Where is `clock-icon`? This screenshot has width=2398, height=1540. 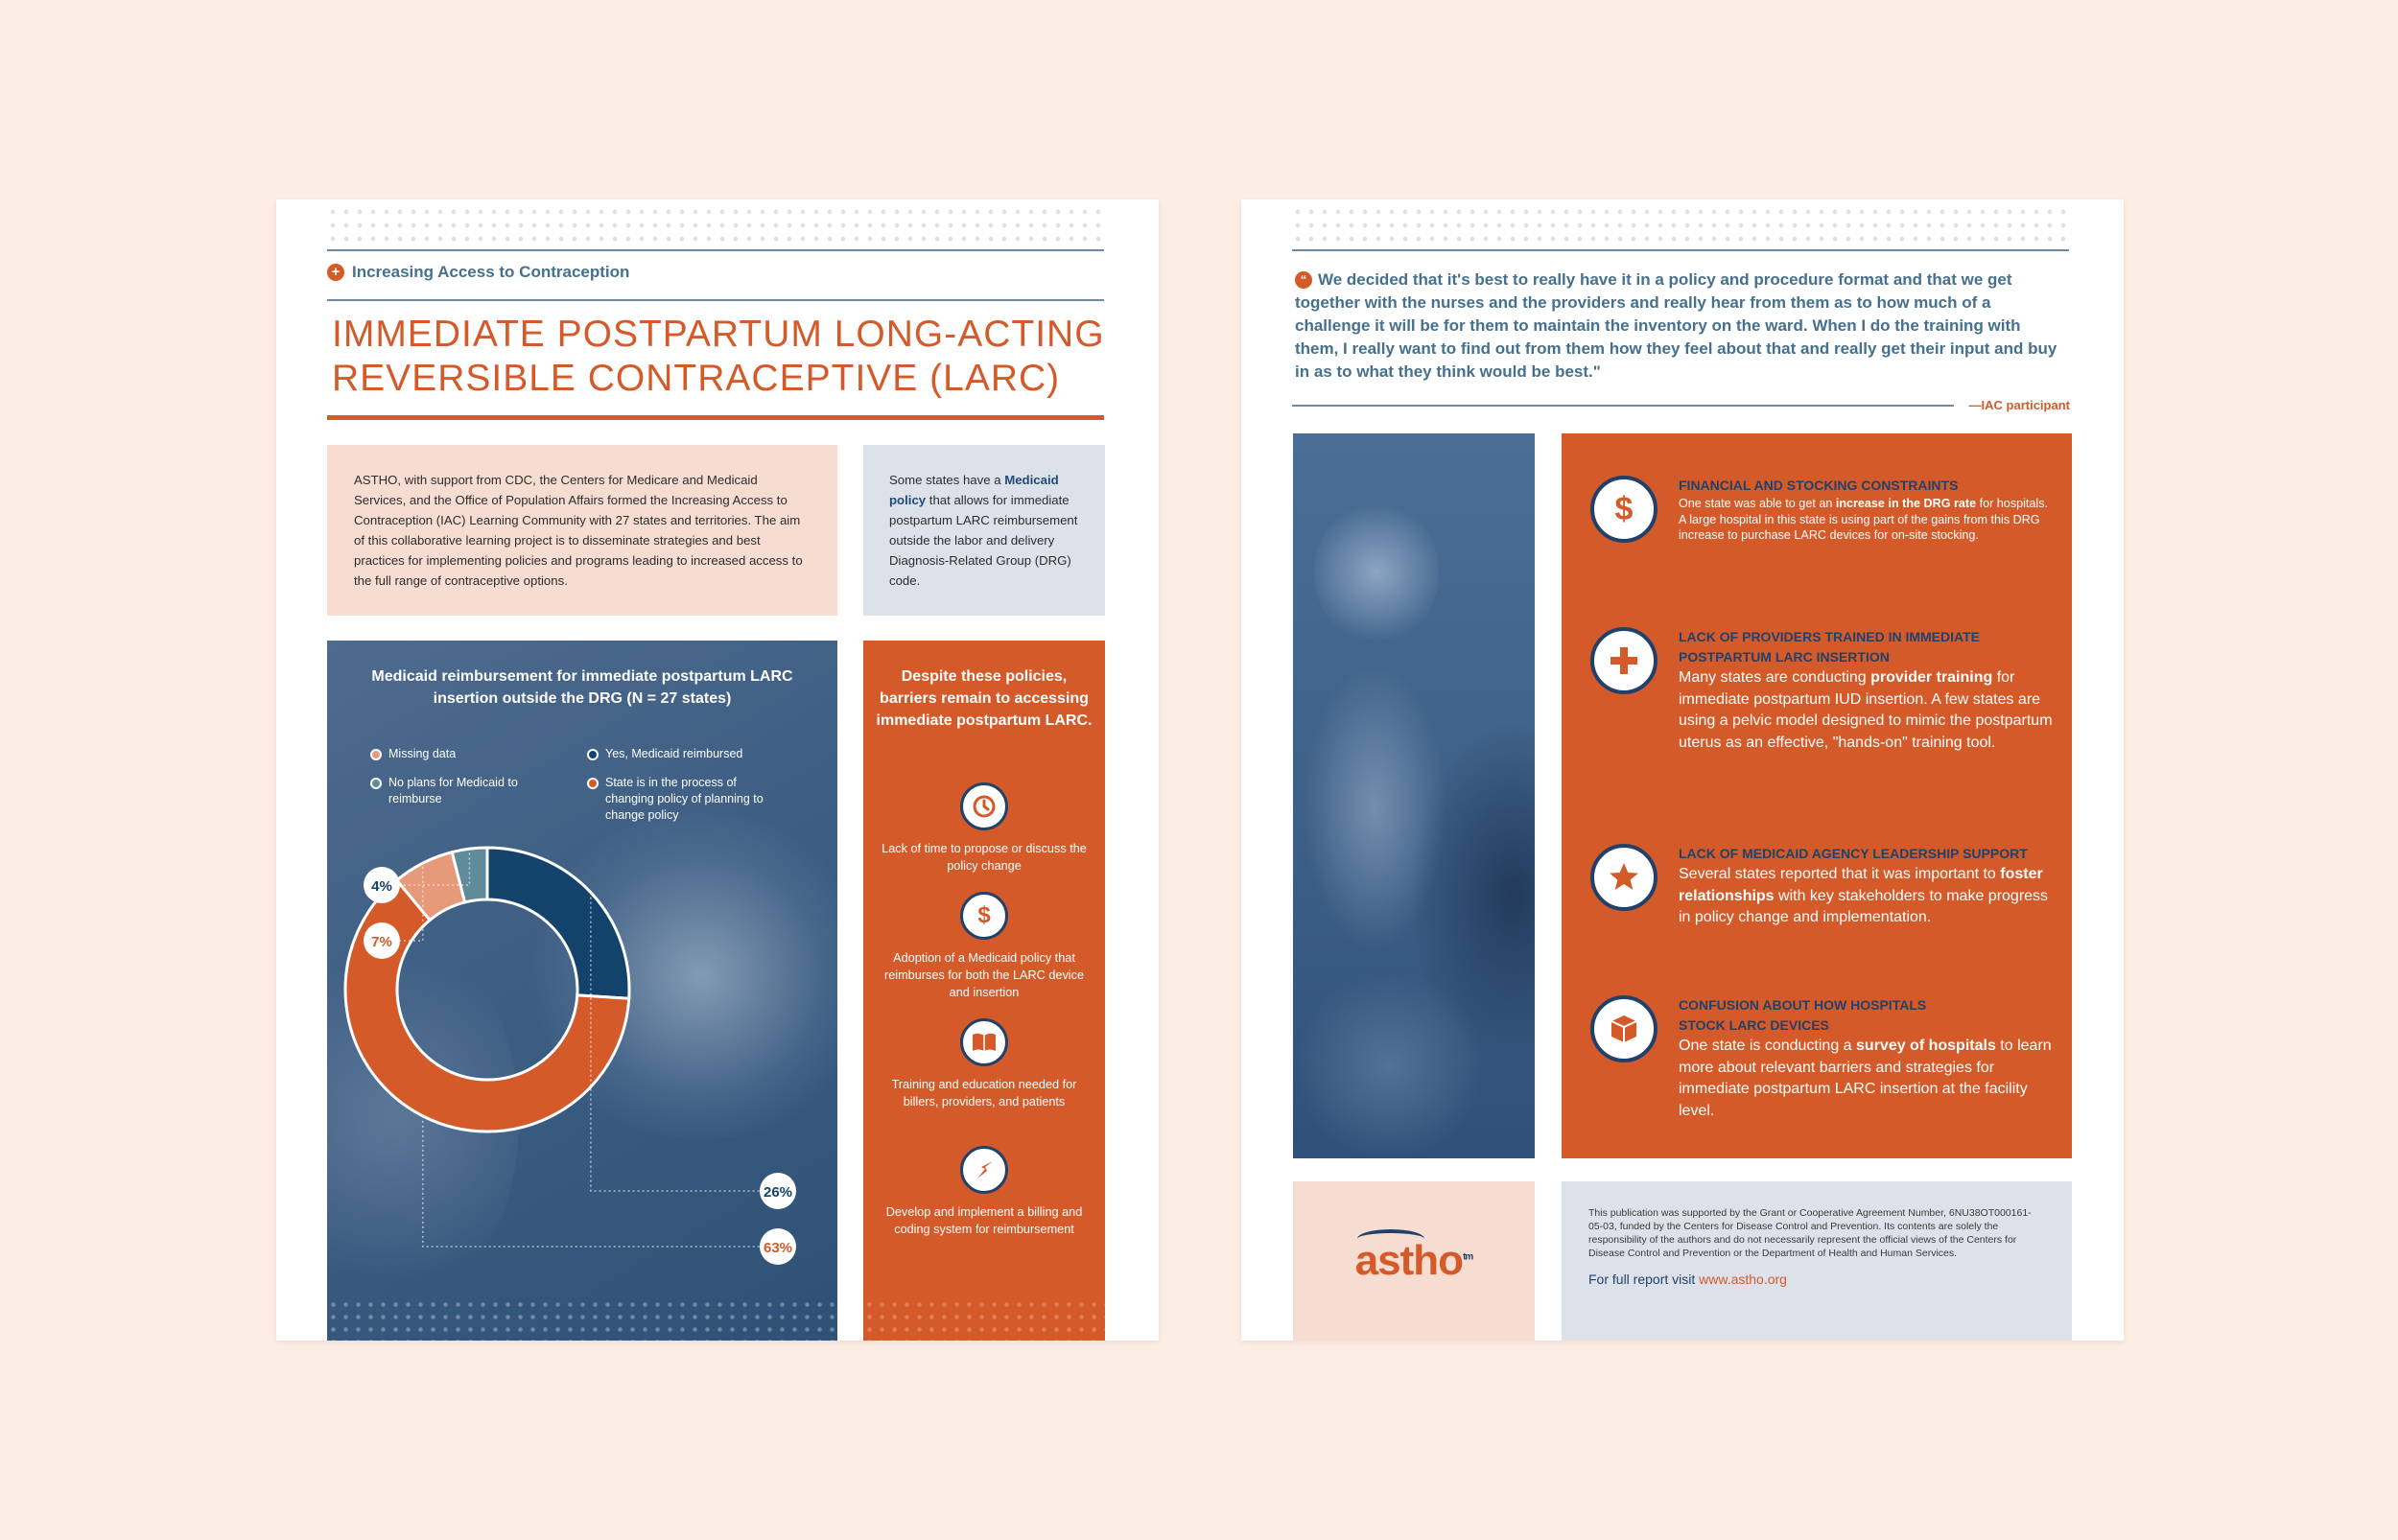 clock-icon is located at coordinates (984, 806).